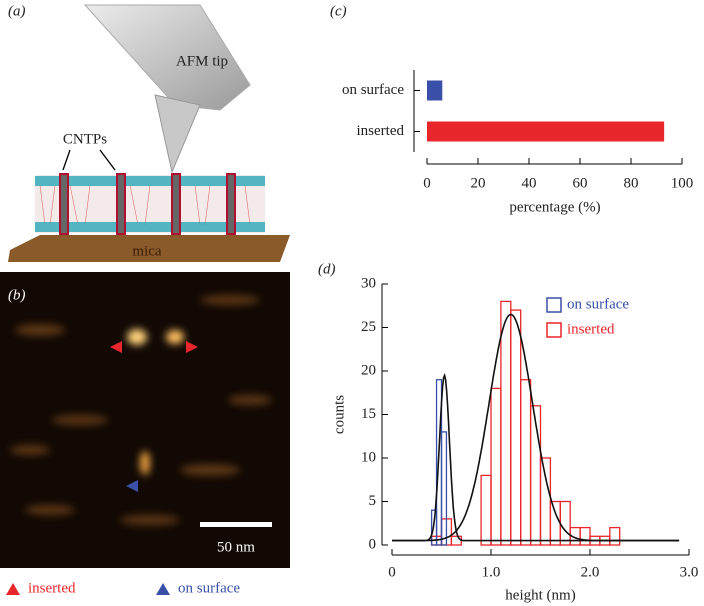 The image size is (704, 606). I want to click on afm-tip, so click(177, 134).